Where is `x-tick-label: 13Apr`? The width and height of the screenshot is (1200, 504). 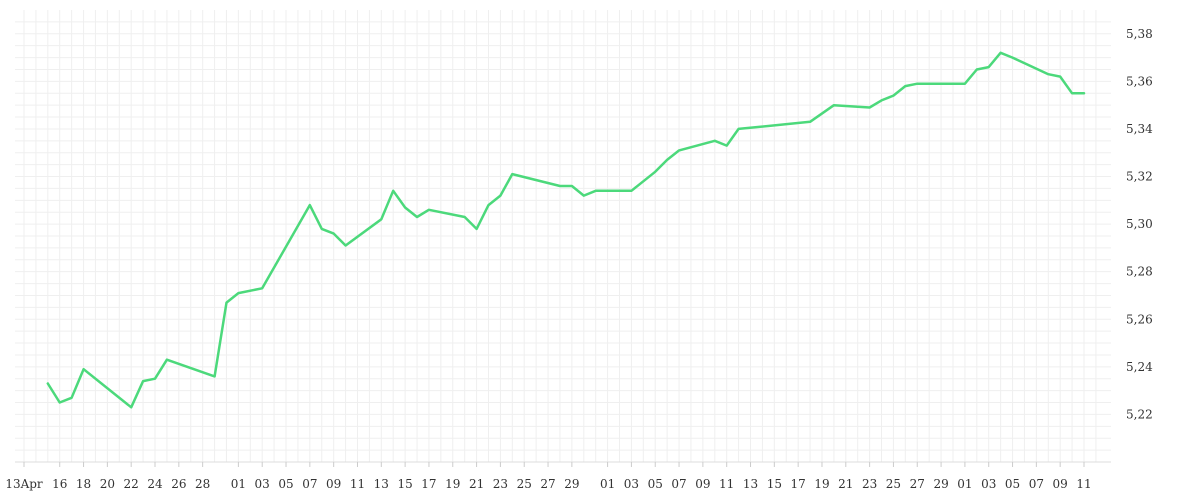 x-tick-label: 13Apr is located at coordinates (24, 484).